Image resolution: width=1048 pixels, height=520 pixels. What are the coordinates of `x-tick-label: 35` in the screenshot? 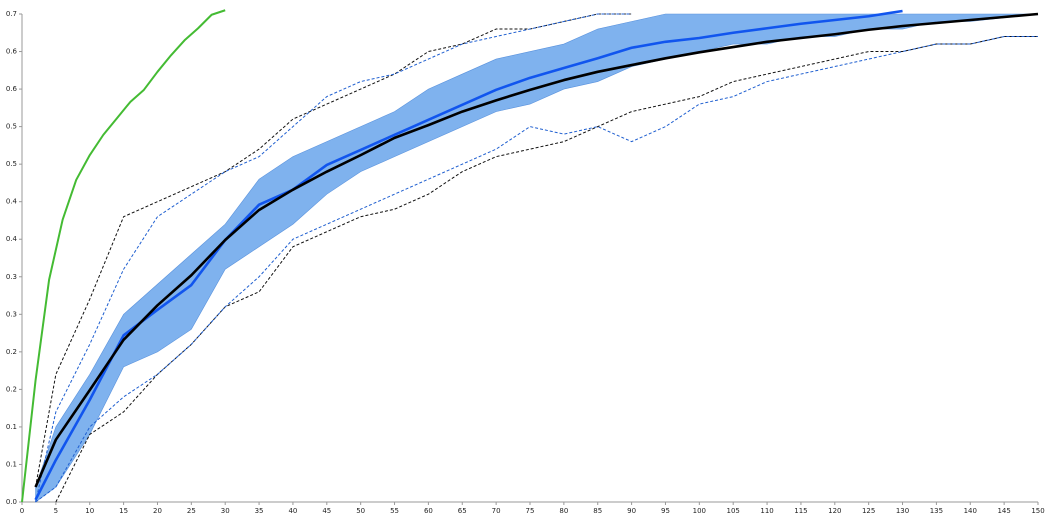 It's located at (259, 511).